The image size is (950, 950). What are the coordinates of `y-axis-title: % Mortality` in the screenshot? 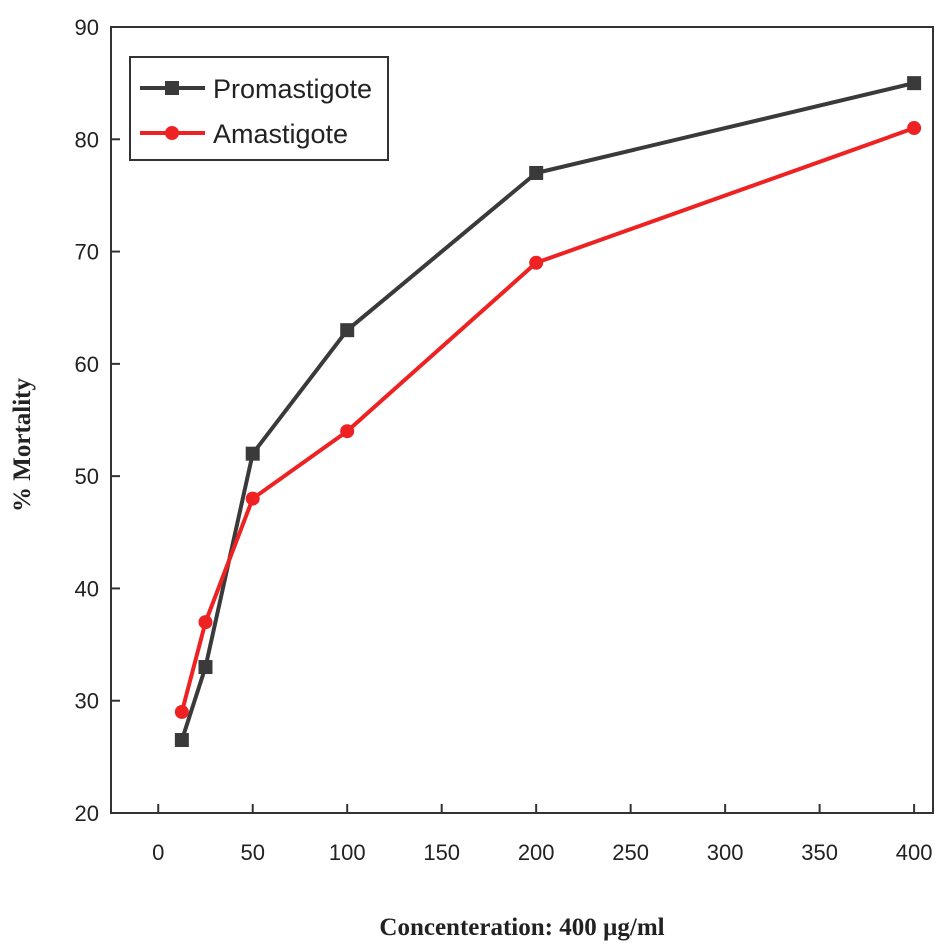 It's located at (22, 445).